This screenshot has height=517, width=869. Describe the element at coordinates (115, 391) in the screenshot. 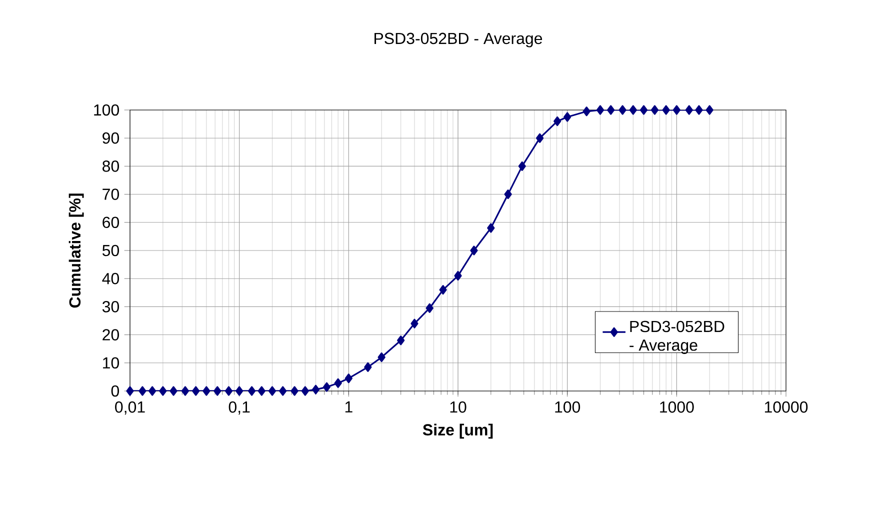

I see `y-tick-label: 0` at that location.